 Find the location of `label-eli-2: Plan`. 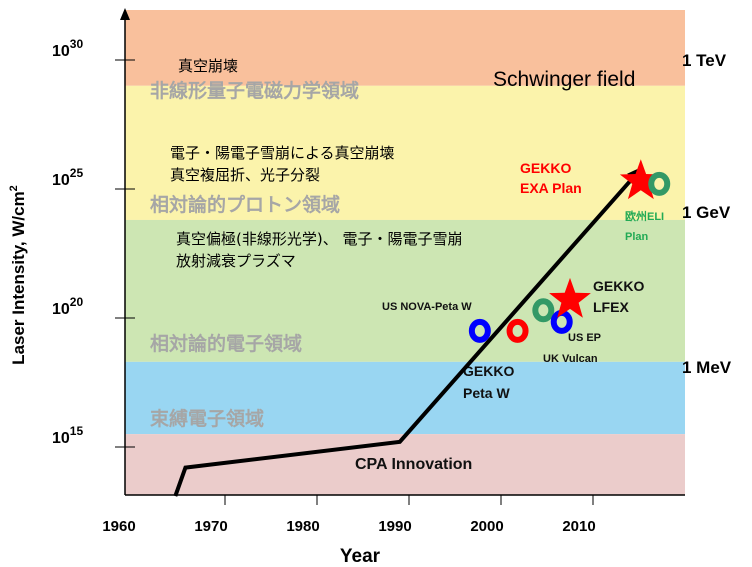

label-eli-2: Plan is located at coordinates (637, 237).